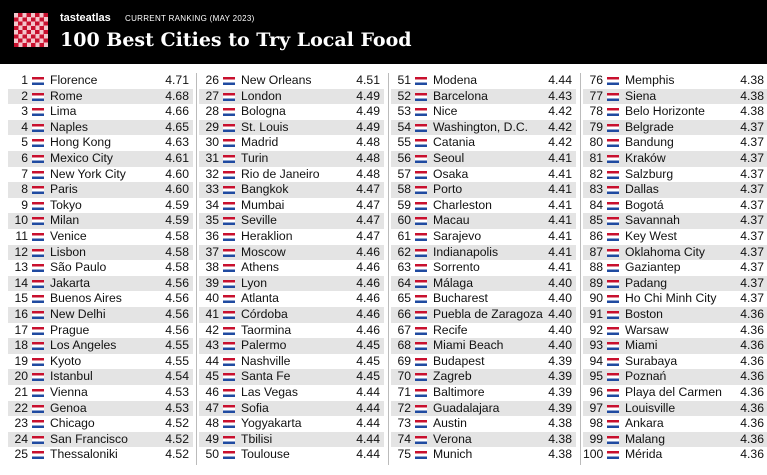 Image resolution: width=767 pixels, height=475 pixels. Describe the element at coordinates (647, 329) in the screenshot. I see `city: Warsaw` at that location.